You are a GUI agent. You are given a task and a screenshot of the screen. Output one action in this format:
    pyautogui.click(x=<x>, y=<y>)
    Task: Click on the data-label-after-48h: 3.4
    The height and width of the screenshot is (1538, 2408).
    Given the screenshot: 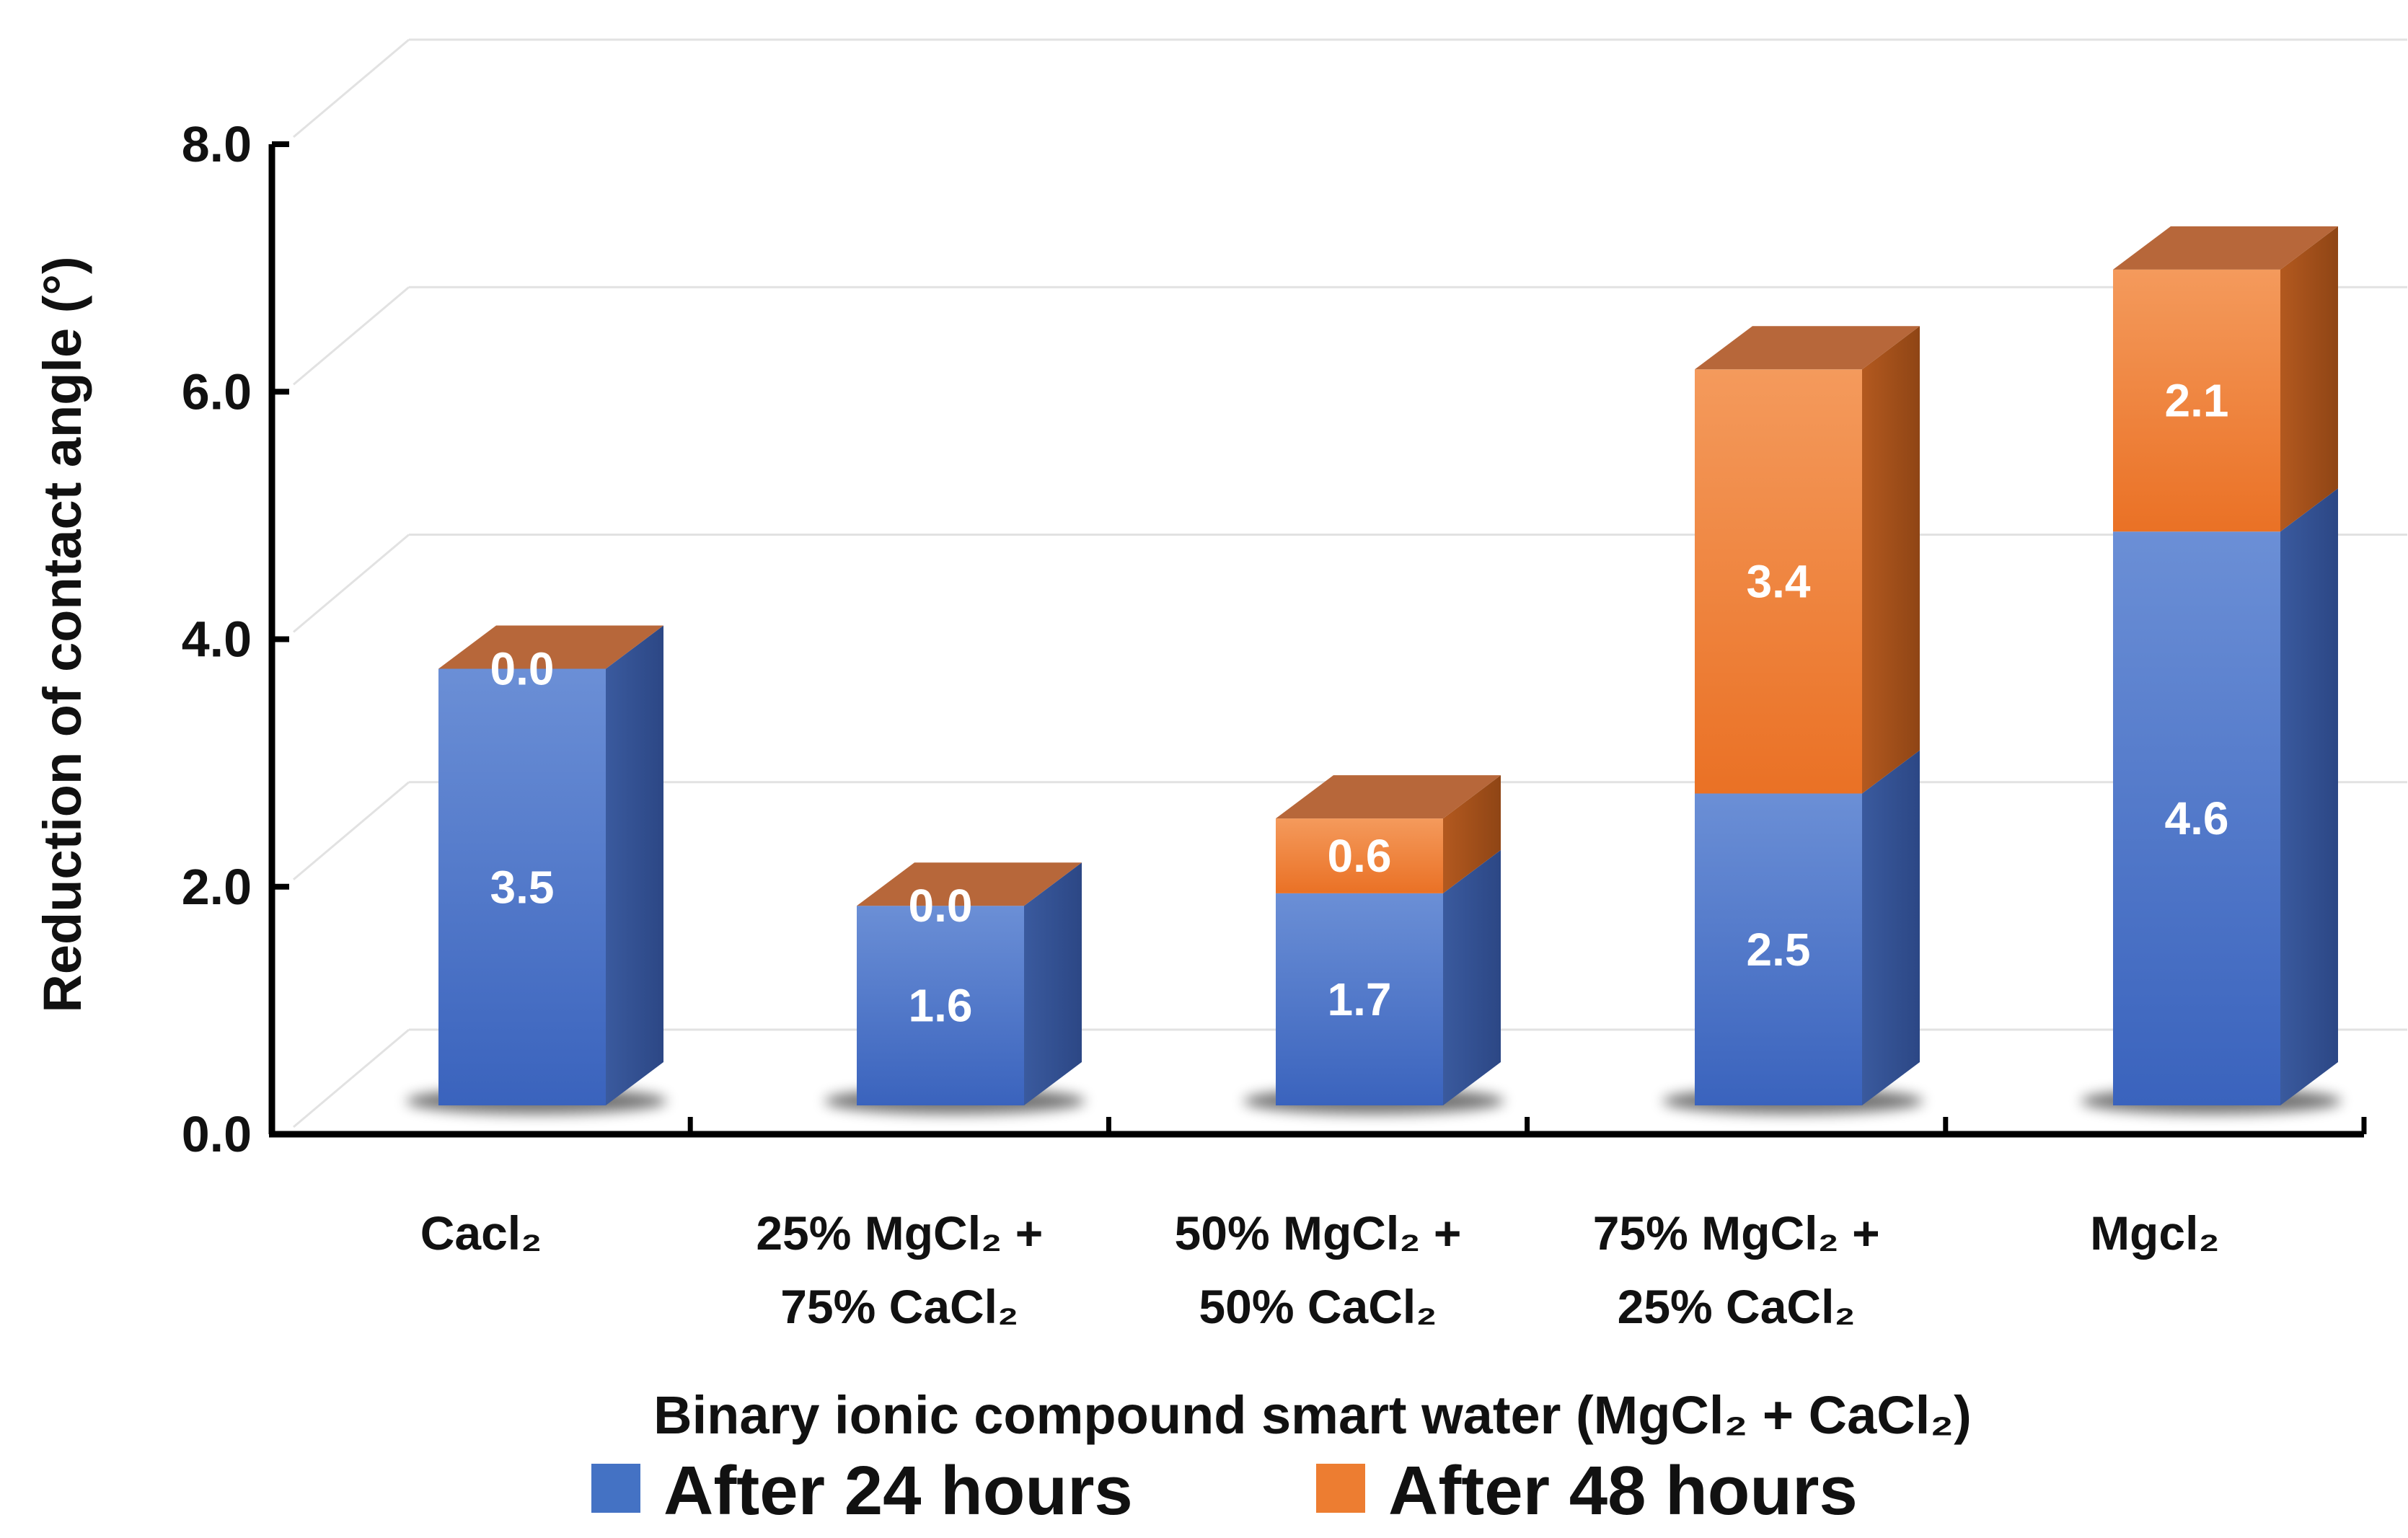 What is the action you would take?
    pyautogui.click(x=1779, y=581)
    